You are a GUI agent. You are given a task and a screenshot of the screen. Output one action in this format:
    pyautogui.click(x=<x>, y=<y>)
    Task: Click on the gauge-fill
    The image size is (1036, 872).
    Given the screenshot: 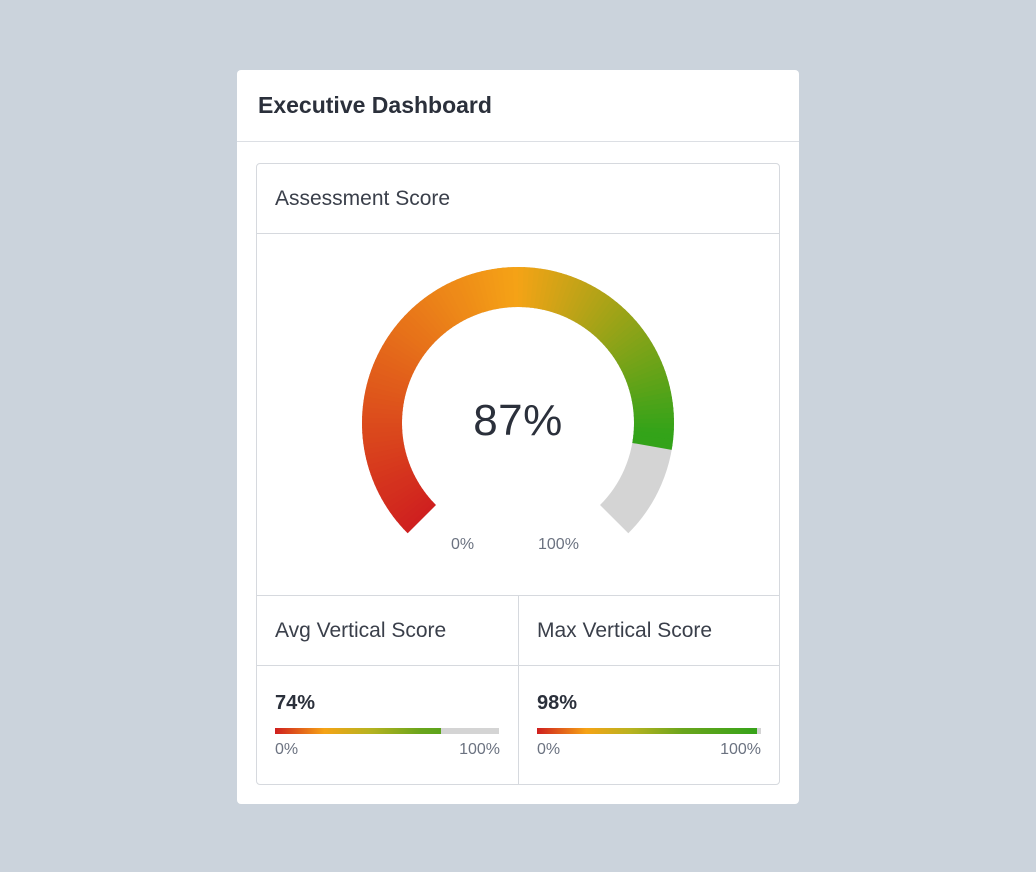 What is the action you would take?
    pyautogui.click(x=518, y=400)
    